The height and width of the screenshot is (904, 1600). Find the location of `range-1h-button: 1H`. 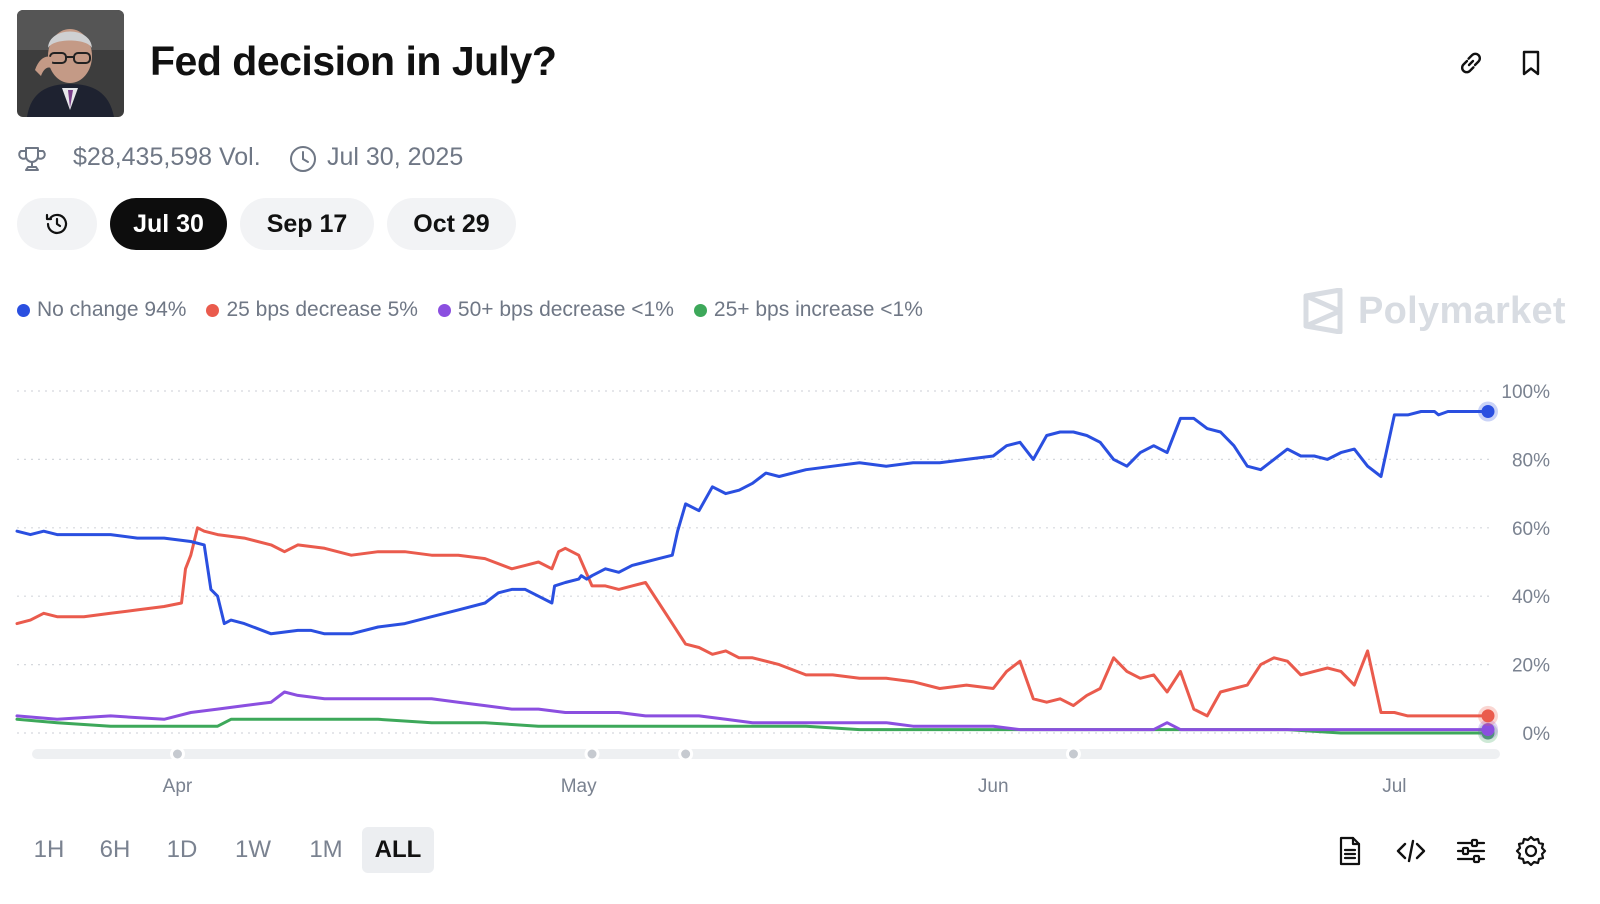

range-1h-button: 1H is located at coordinates (49, 849).